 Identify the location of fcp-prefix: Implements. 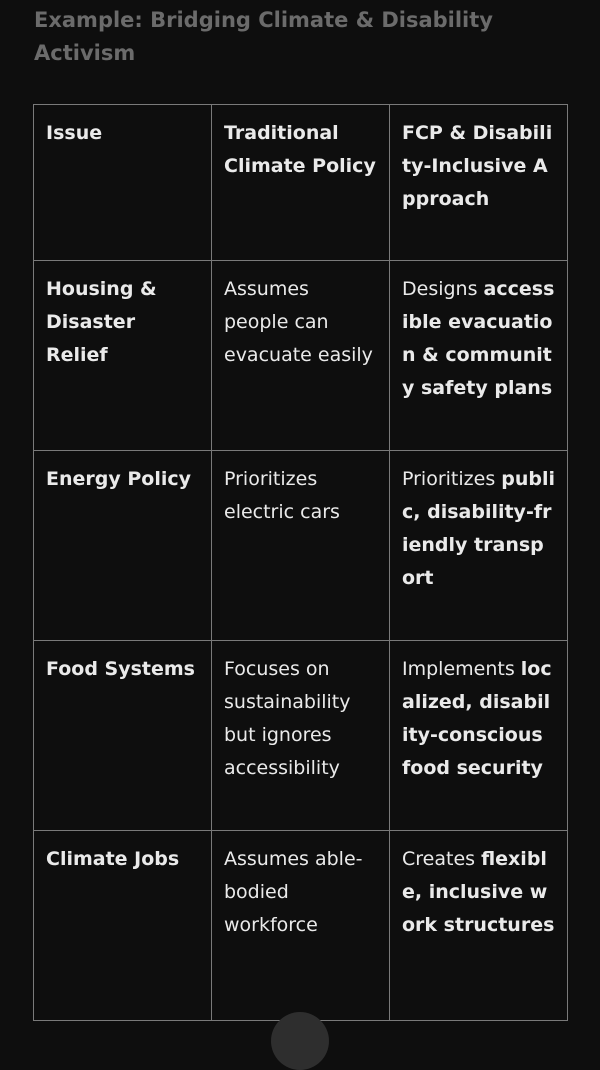
(458, 669).